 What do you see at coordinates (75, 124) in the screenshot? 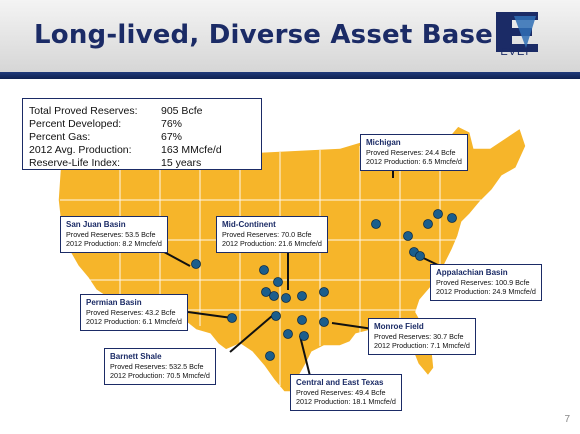
I see `summary-label: Percent Developed:` at bounding box center [75, 124].